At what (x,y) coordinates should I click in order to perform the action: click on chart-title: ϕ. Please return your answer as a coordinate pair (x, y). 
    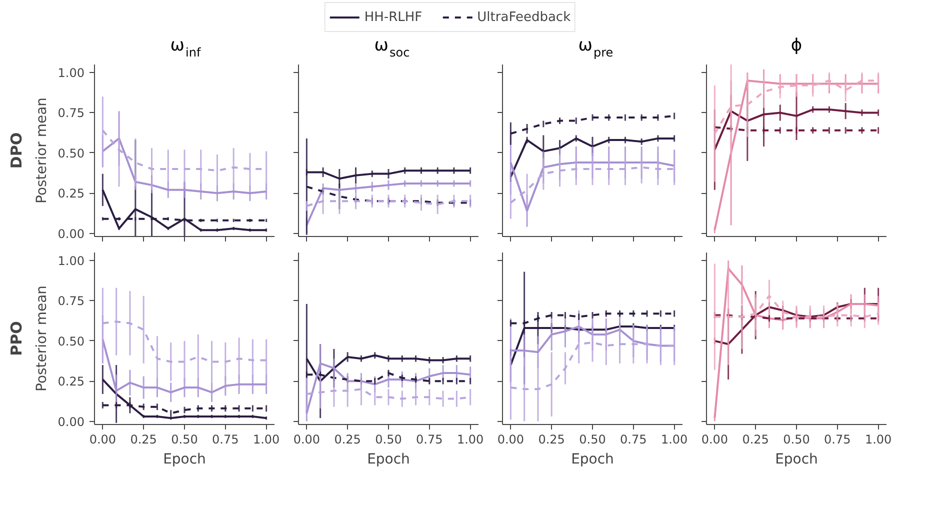
    Looking at the image, I should click on (796, 45).